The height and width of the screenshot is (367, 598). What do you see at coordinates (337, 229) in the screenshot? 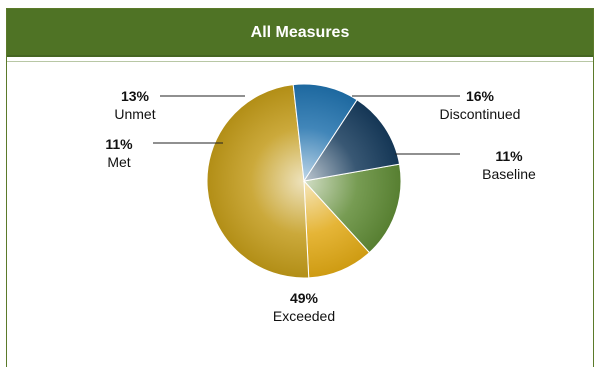
I see `slice-baseline` at bounding box center [337, 229].